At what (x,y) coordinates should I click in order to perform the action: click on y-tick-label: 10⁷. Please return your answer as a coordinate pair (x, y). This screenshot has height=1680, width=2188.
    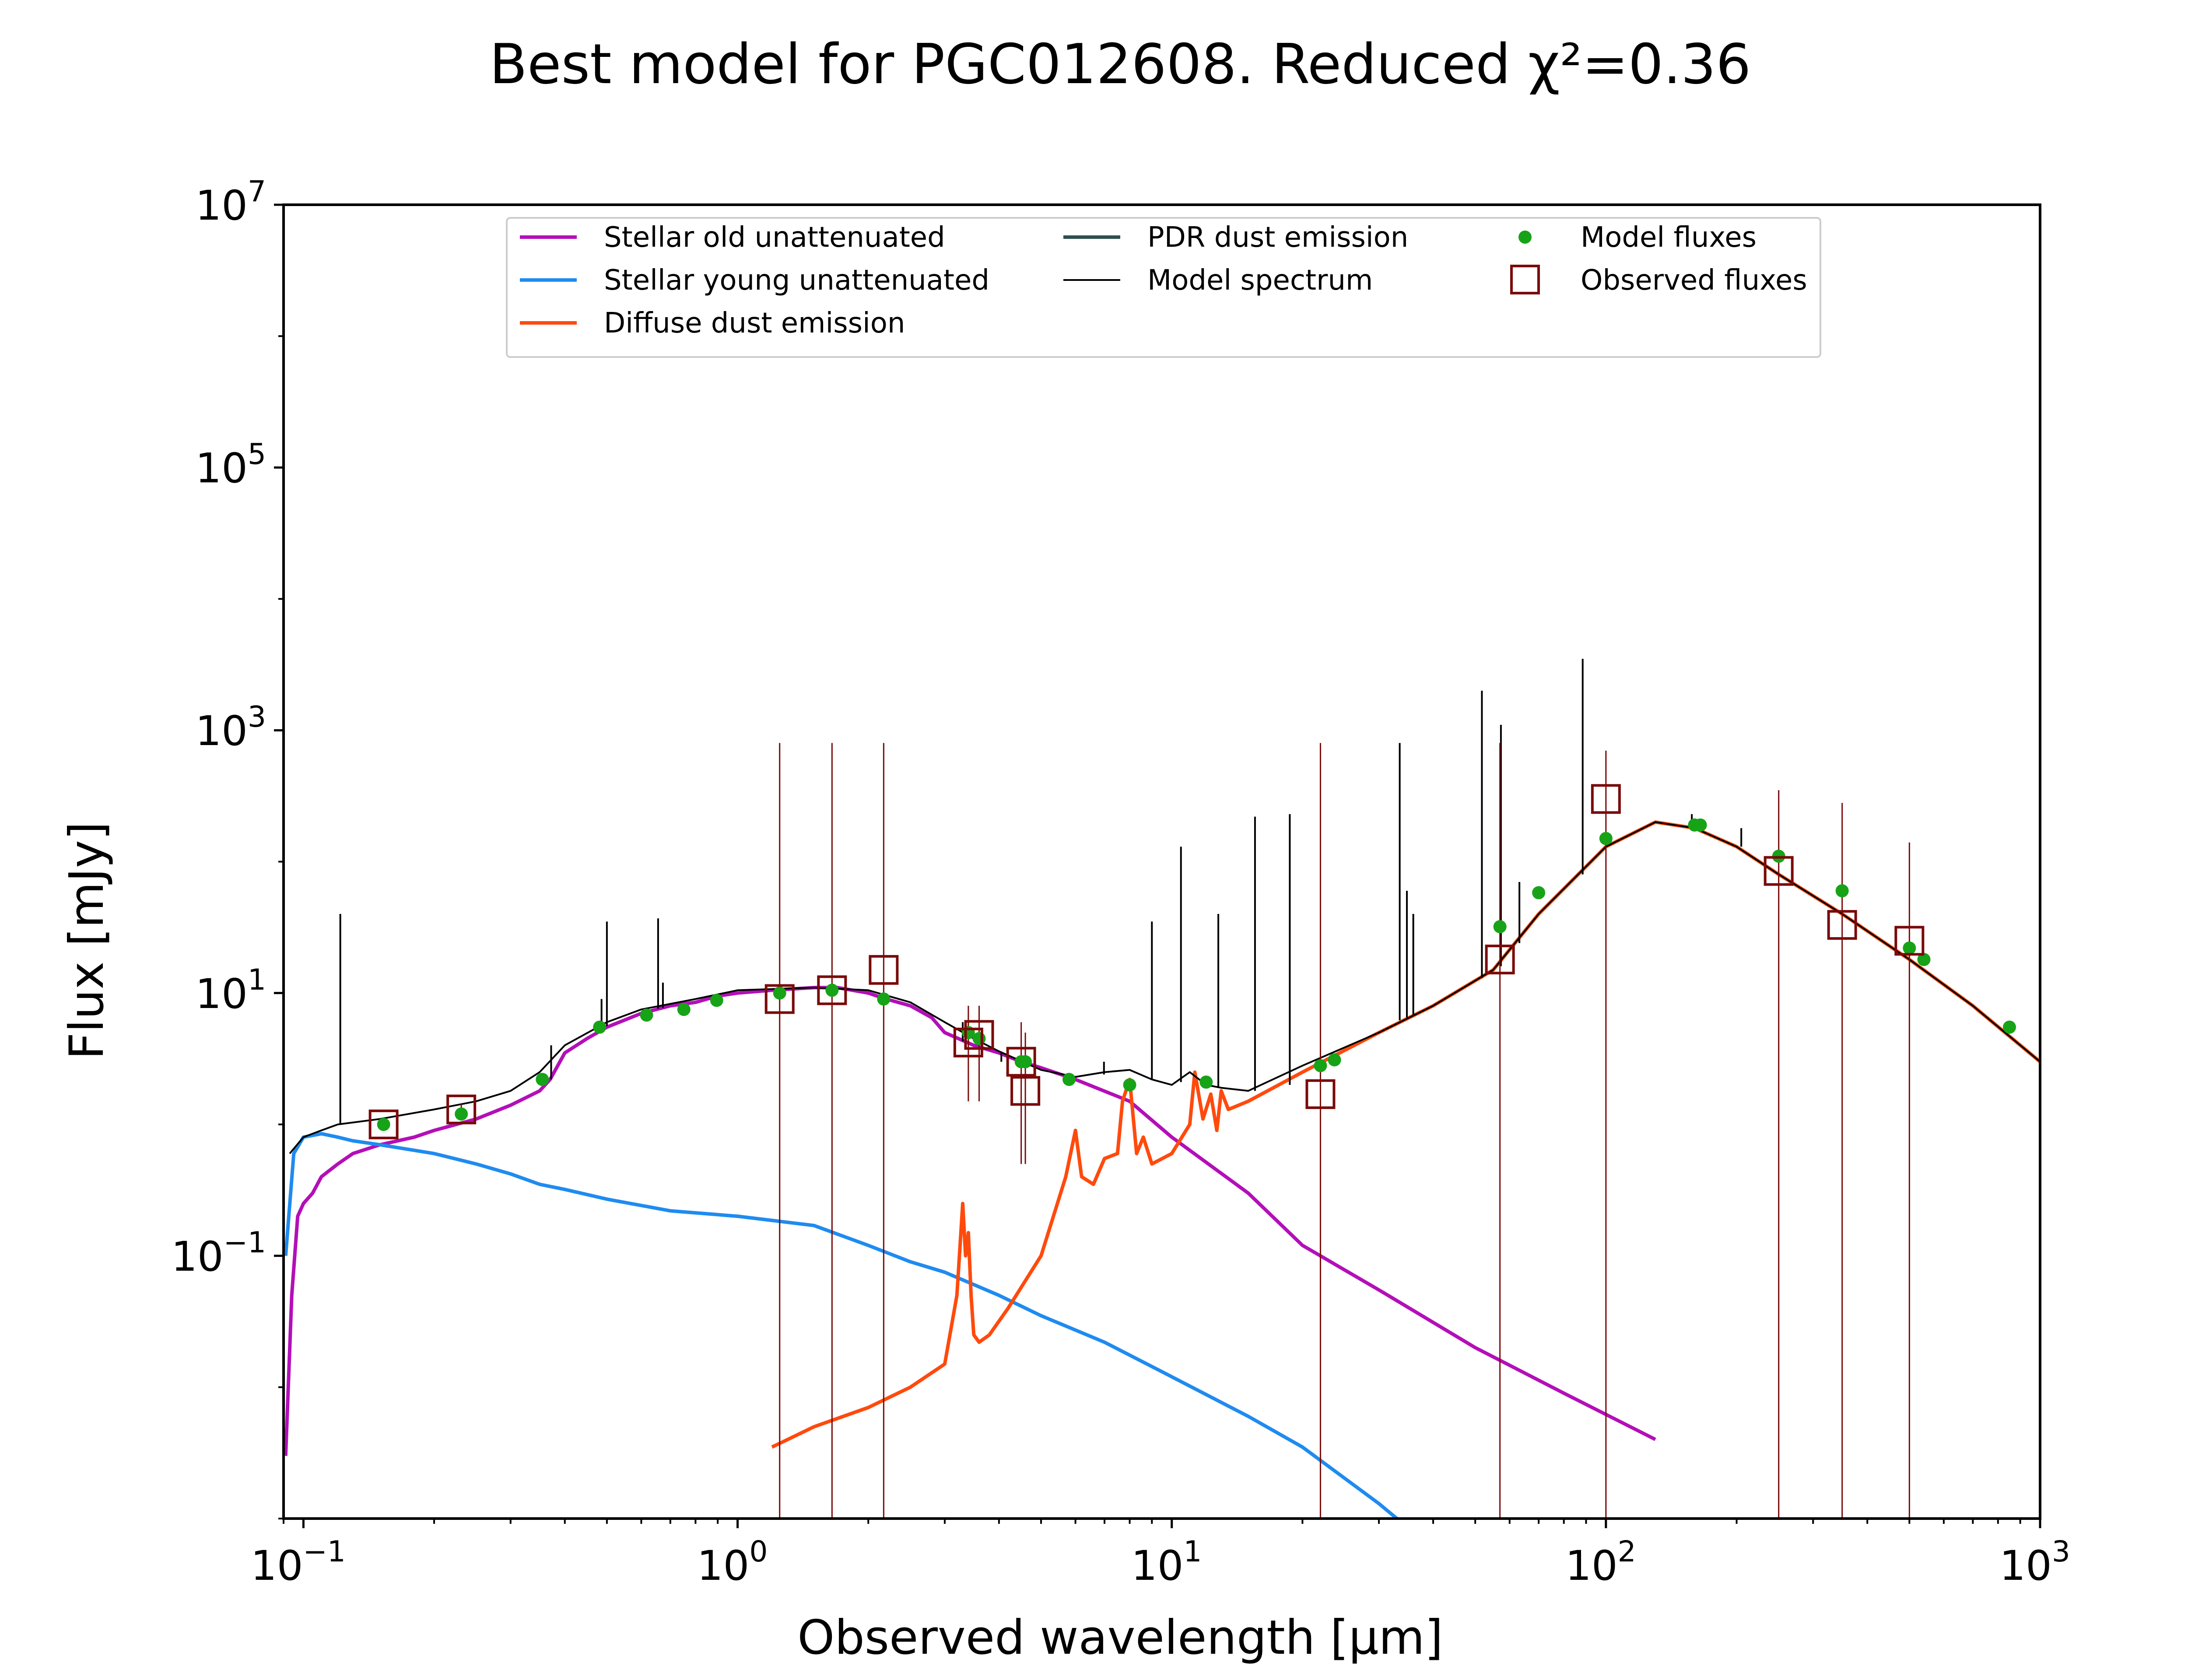
    Looking at the image, I should click on (230, 202).